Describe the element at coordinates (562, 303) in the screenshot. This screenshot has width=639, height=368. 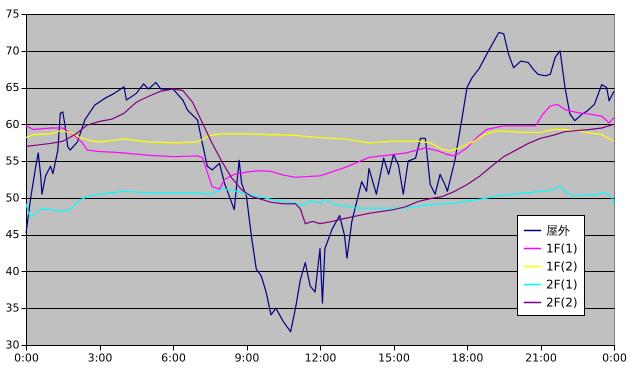
I see `legend-label: 2F(2)` at that location.